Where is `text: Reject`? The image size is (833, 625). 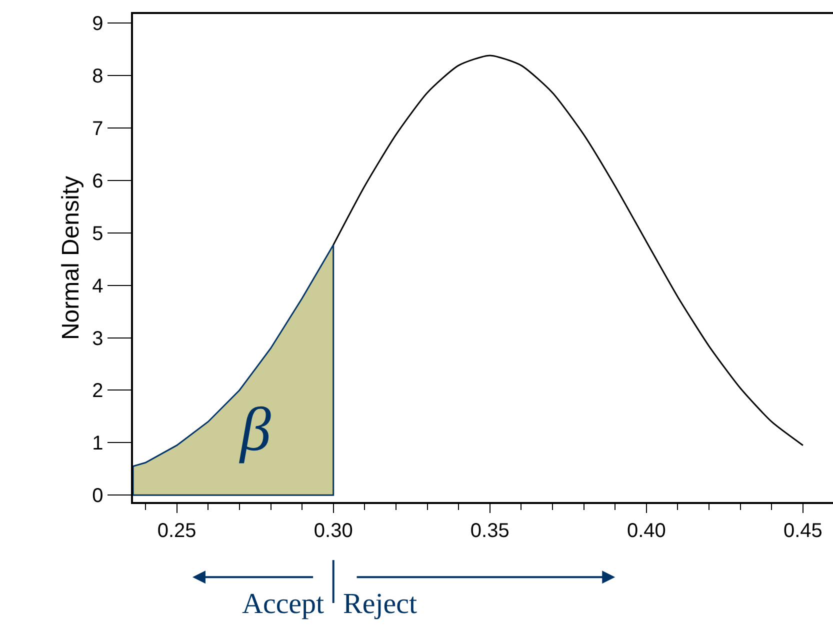
text: Reject is located at coordinates (380, 604).